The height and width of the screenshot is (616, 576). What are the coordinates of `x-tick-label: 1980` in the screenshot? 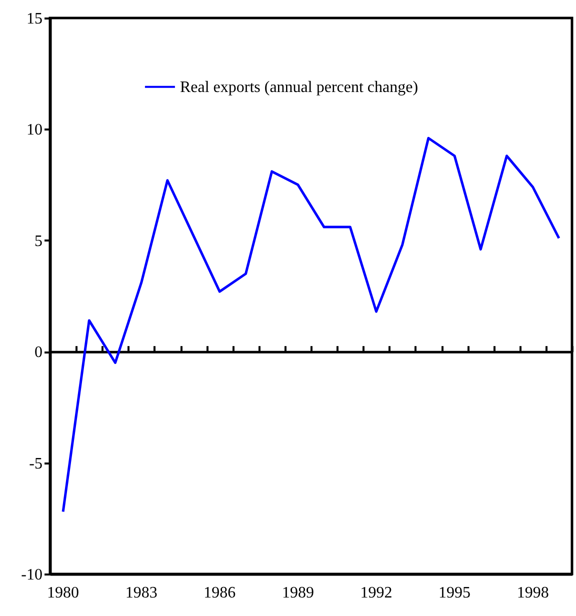 It's located at (63, 593).